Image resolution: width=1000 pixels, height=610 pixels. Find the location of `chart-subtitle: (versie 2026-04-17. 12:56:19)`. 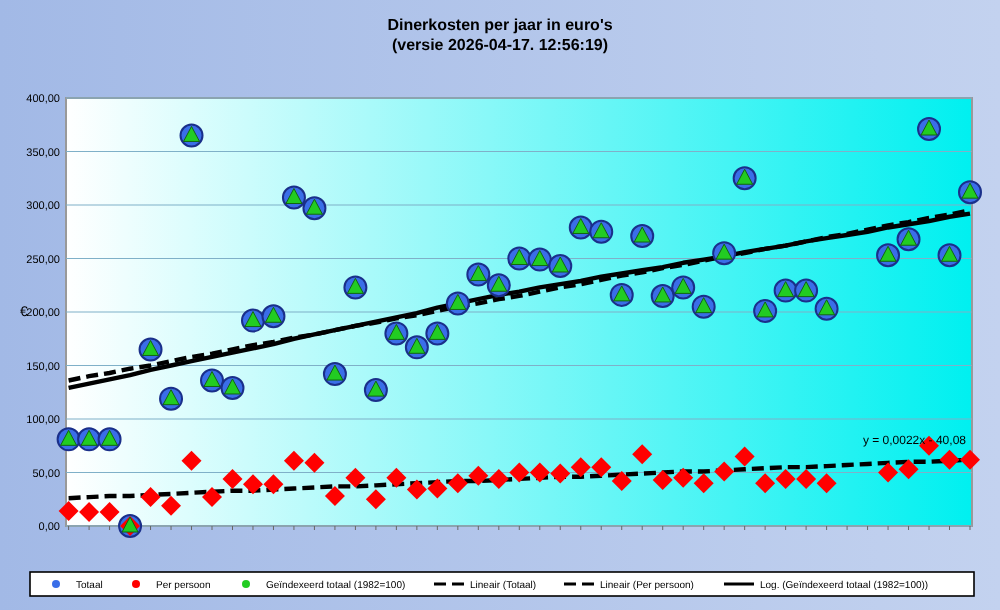

chart-subtitle: (versie 2026-04-17. 12:56:19) is located at coordinates (500, 45).